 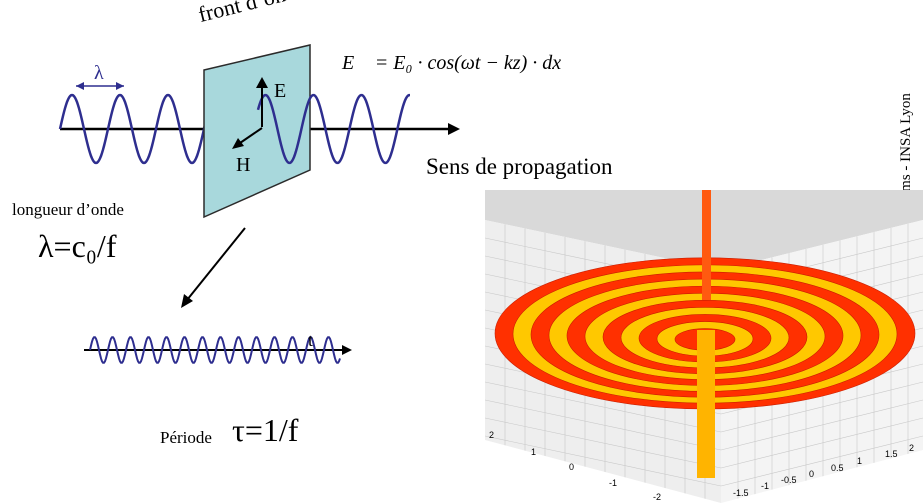 I want to click on lambda-label: λ, so click(x=99, y=73).